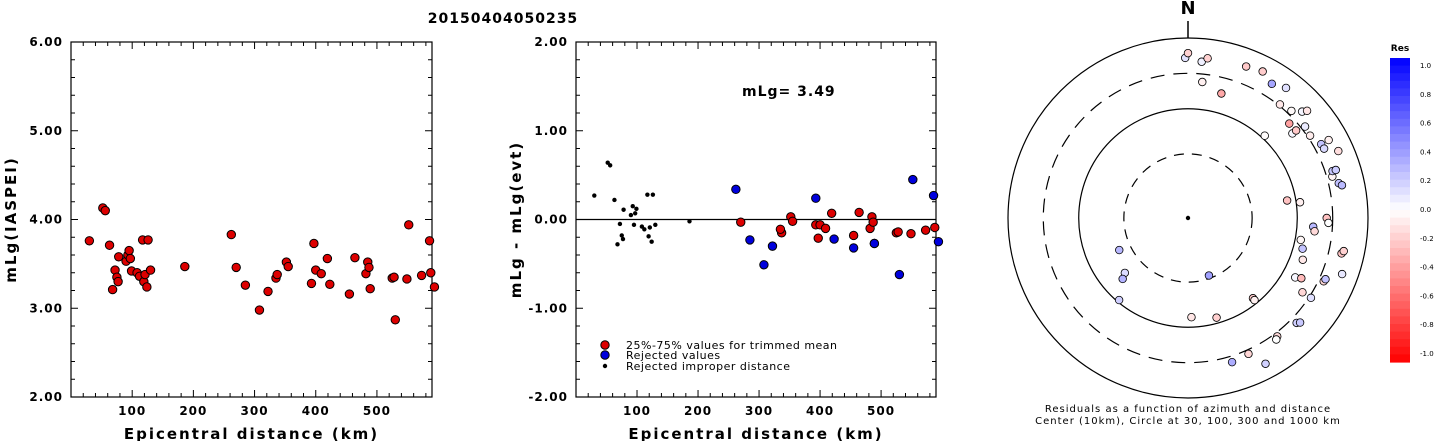 The image size is (1437, 441). I want to click on left-x-tick-label: 200, so click(193, 411).